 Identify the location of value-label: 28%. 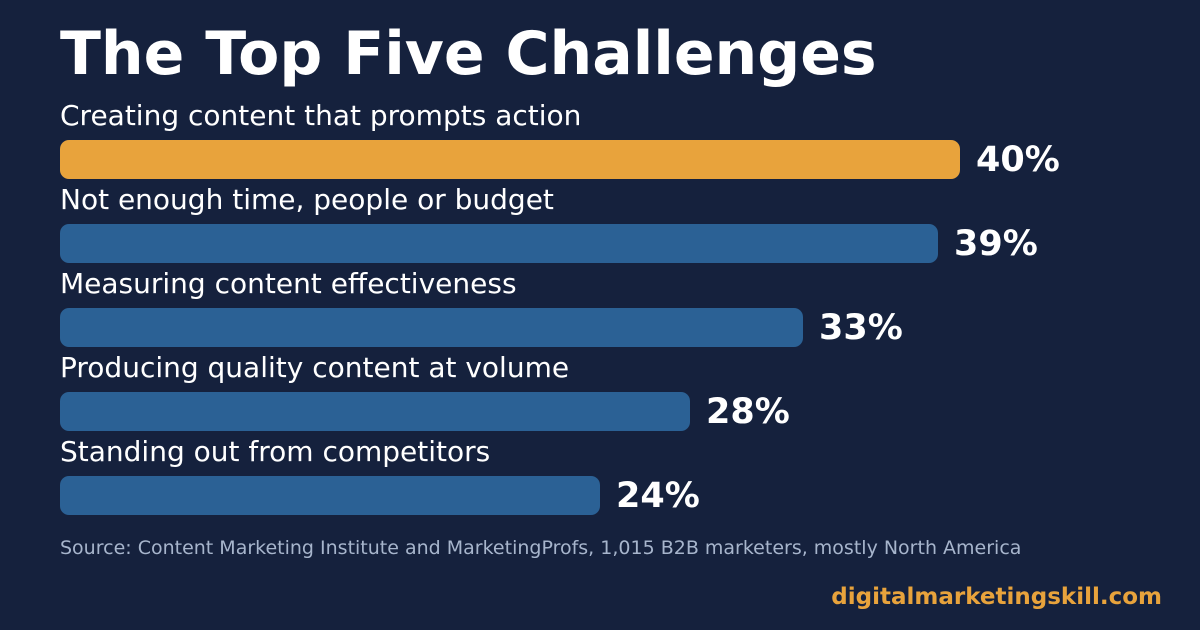
(748, 412).